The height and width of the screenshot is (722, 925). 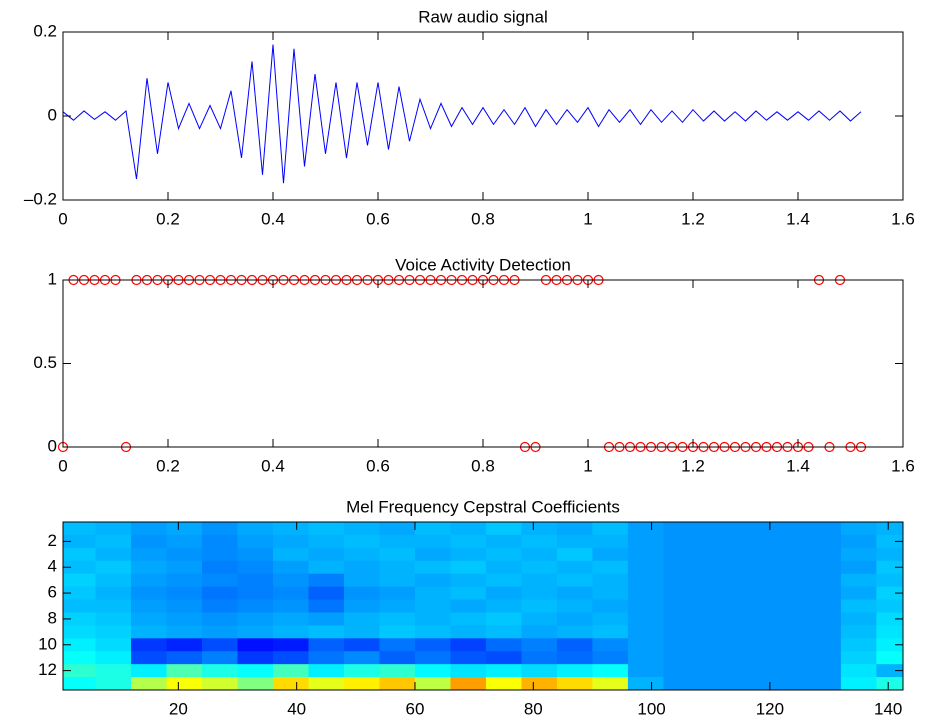 What do you see at coordinates (483, 465) in the screenshot?
I see `x-tick-label: 0.8` at bounding box center [483, 465].